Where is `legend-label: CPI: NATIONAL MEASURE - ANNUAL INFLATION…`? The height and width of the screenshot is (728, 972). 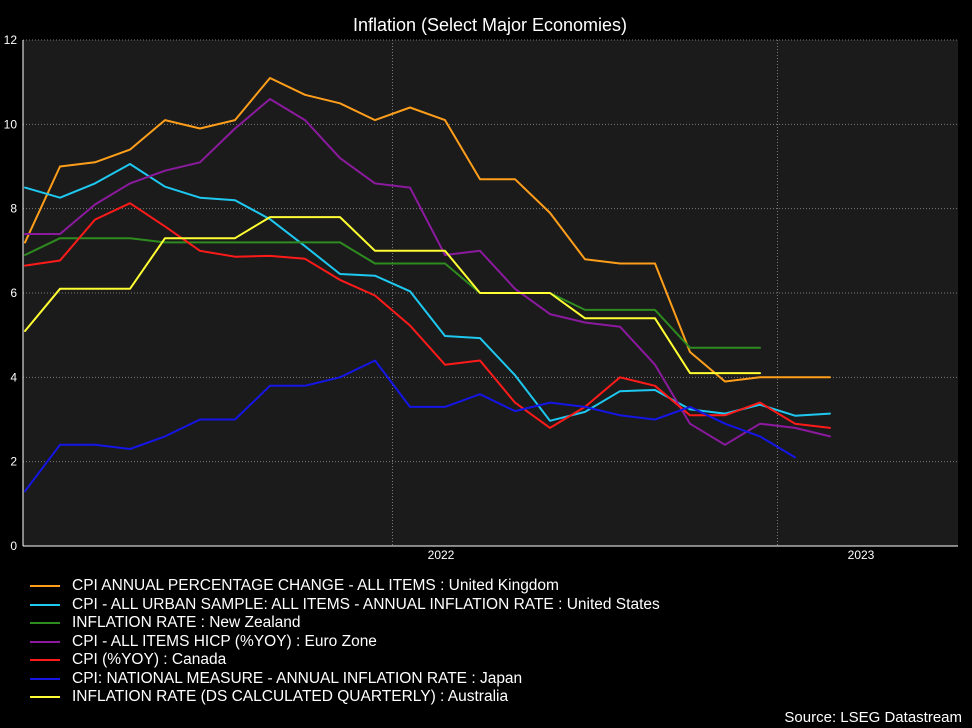 legend-label: CPI: NATIONAL MEASURE - ANNUAL INFLATION… is located at coordinates (297, 678).